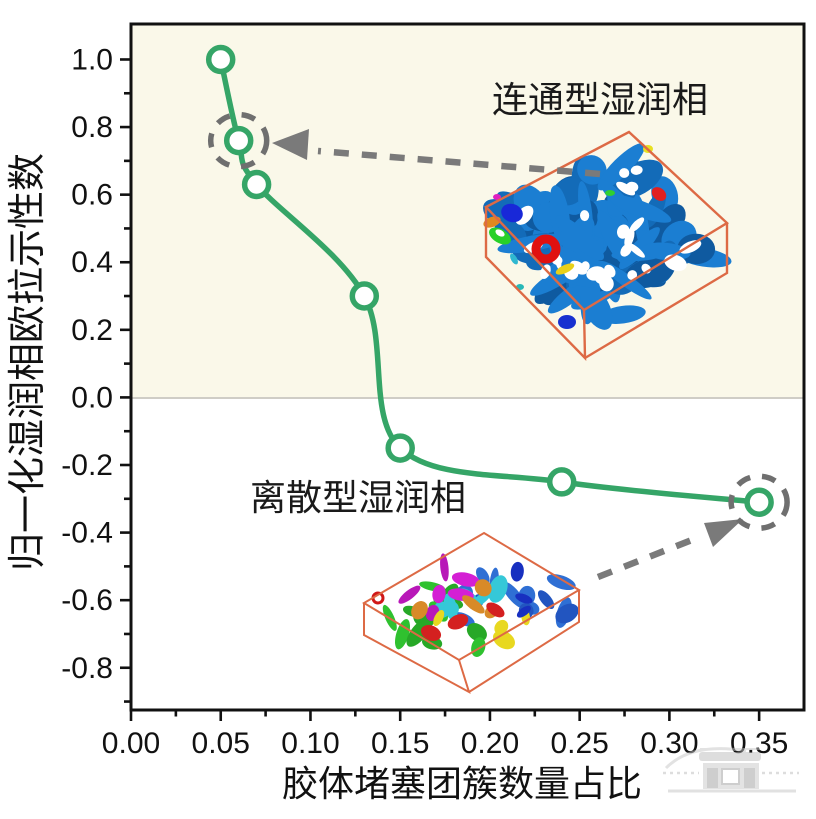 The height and width of the screenshot is (819, 816). I want to click on discrete-phase-3d-inset-image, so click(471, 613).